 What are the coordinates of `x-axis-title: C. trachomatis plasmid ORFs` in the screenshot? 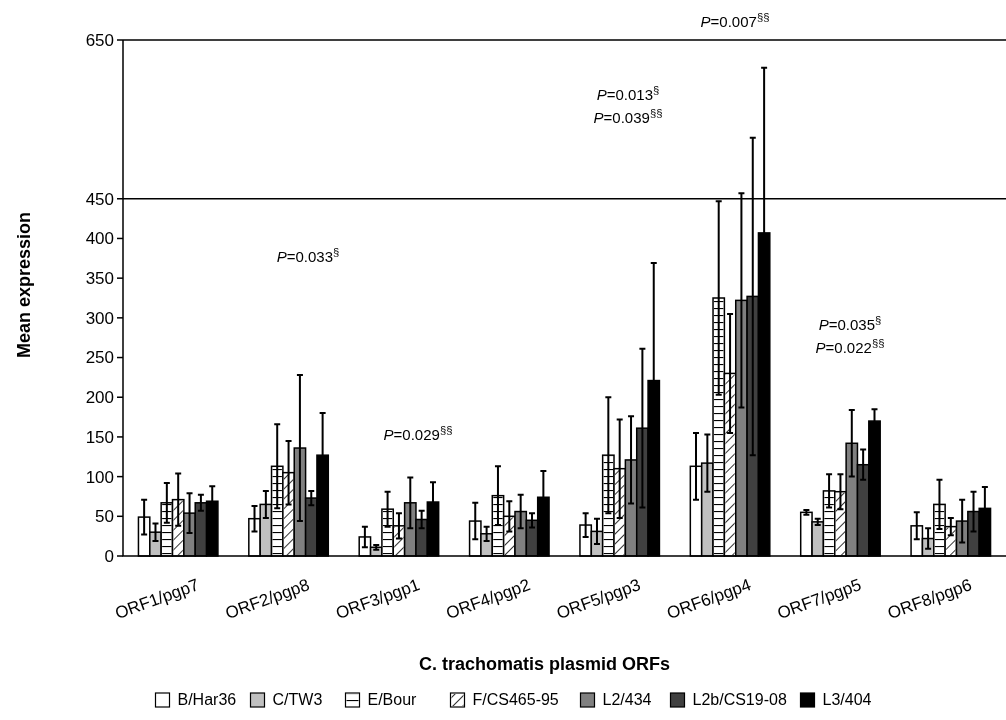 It's located at (544, 664).